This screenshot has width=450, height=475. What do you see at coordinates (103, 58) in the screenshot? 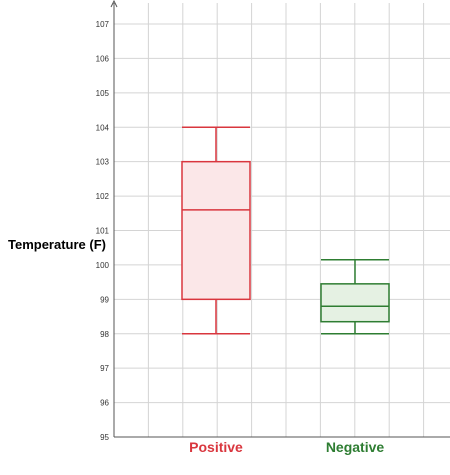
I see `y-tick-label: 106` at bounding box center [103, 58].